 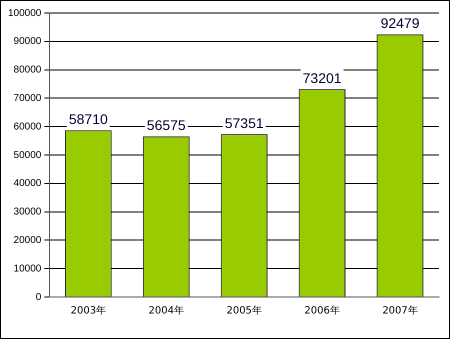 What do you see at coordinates (400, 23) in the screenshot?
I see `data-label: 92479` at bounding box center [400, 23].